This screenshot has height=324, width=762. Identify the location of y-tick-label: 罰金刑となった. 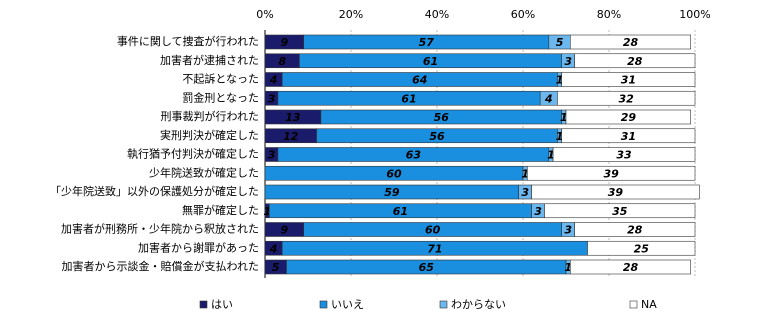
(220, 97).